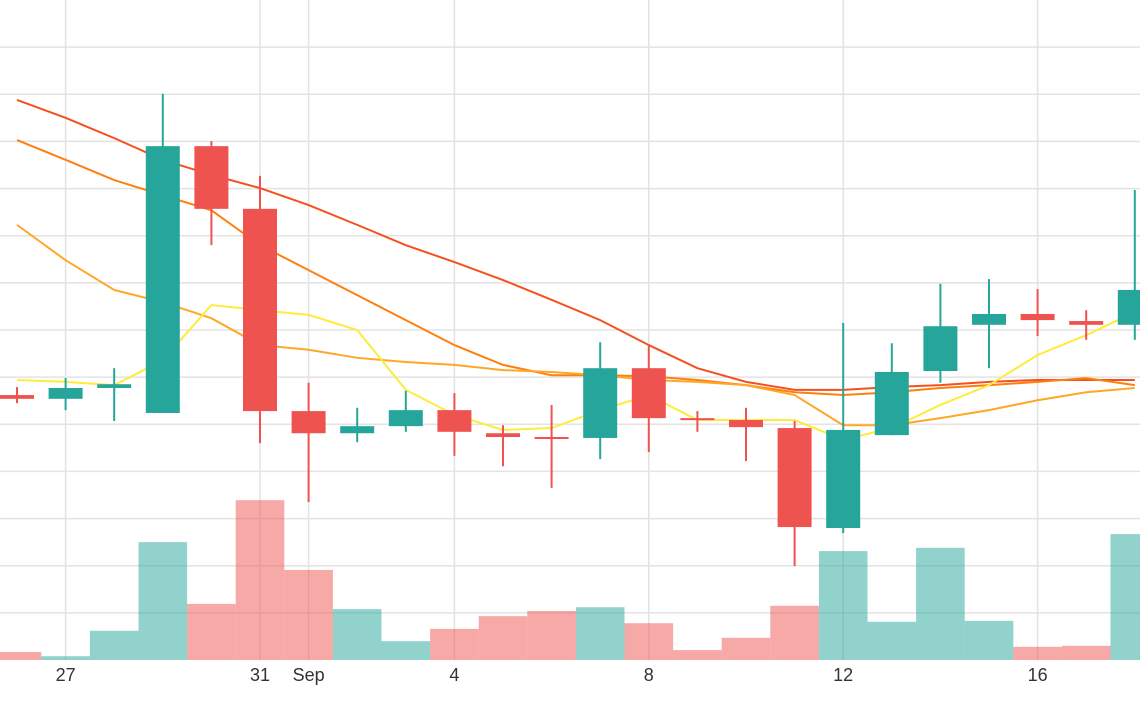 Image resolution: width=1140 pixels, height=710 pixels. What do you see at coordinates (843, 675) in the screenshot?
I see `x-tick-label: 12` at bounding box center [843, 675].